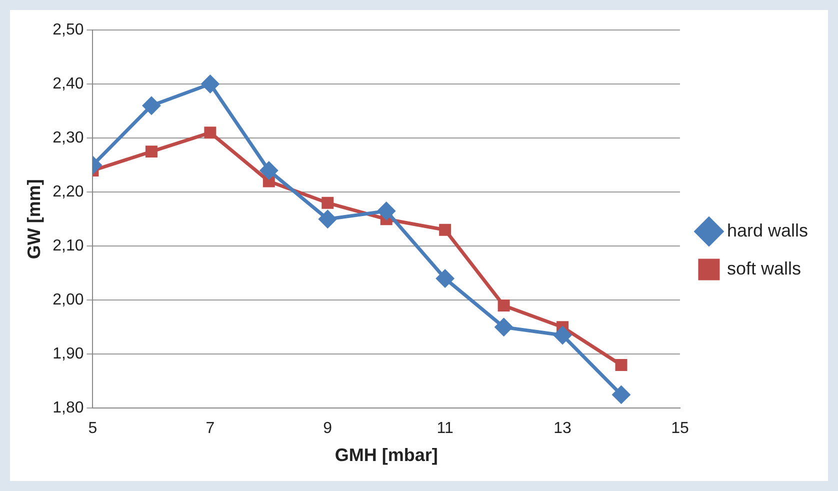 Image resolution: width=838 pixels, height=491 pixels. What do you see at coordinates (68, 246) in the screenshot?
I see `y-tick-label: 2,10` at bounding box center [68, 246].